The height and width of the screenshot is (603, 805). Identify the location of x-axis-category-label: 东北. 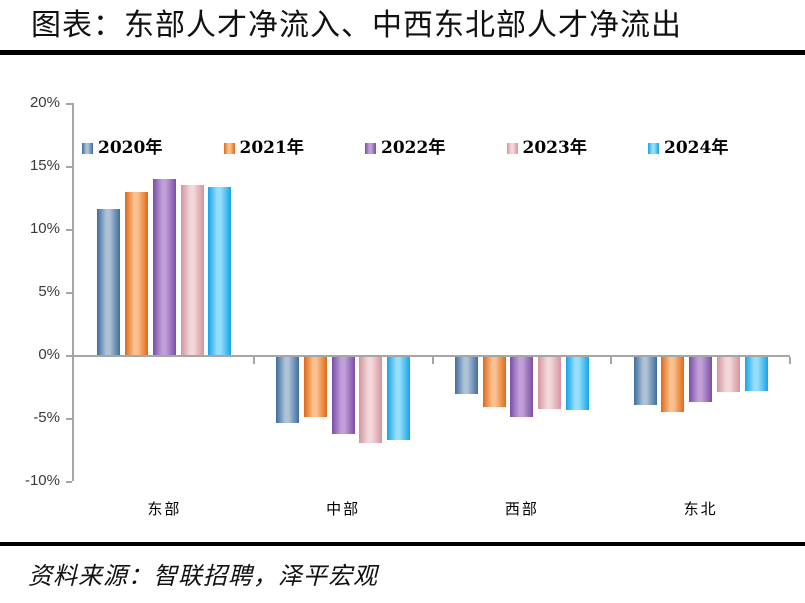
(700, 509).